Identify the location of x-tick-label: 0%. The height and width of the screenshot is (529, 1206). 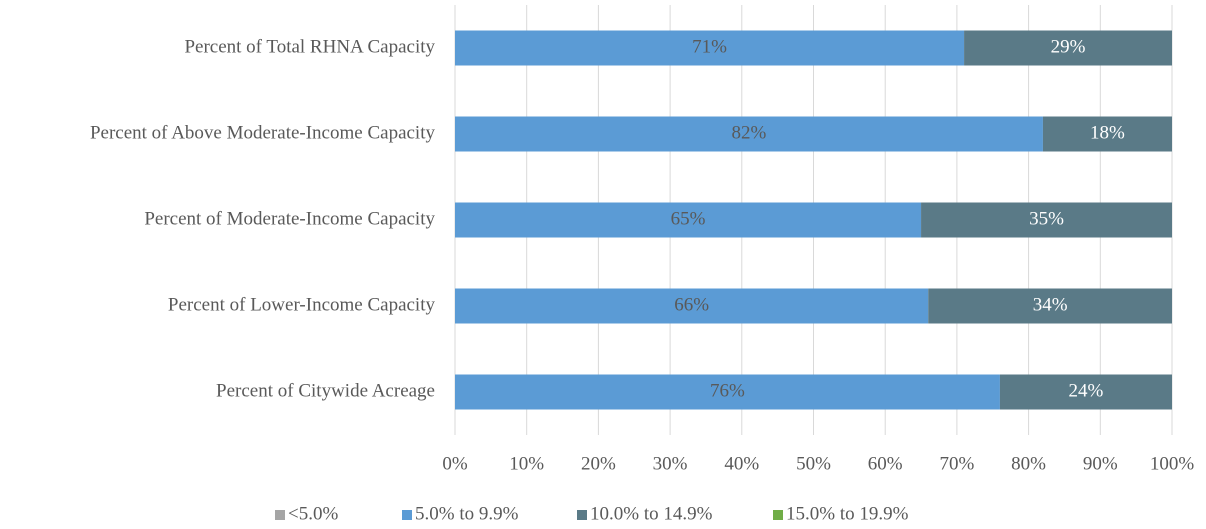
(455, 463).